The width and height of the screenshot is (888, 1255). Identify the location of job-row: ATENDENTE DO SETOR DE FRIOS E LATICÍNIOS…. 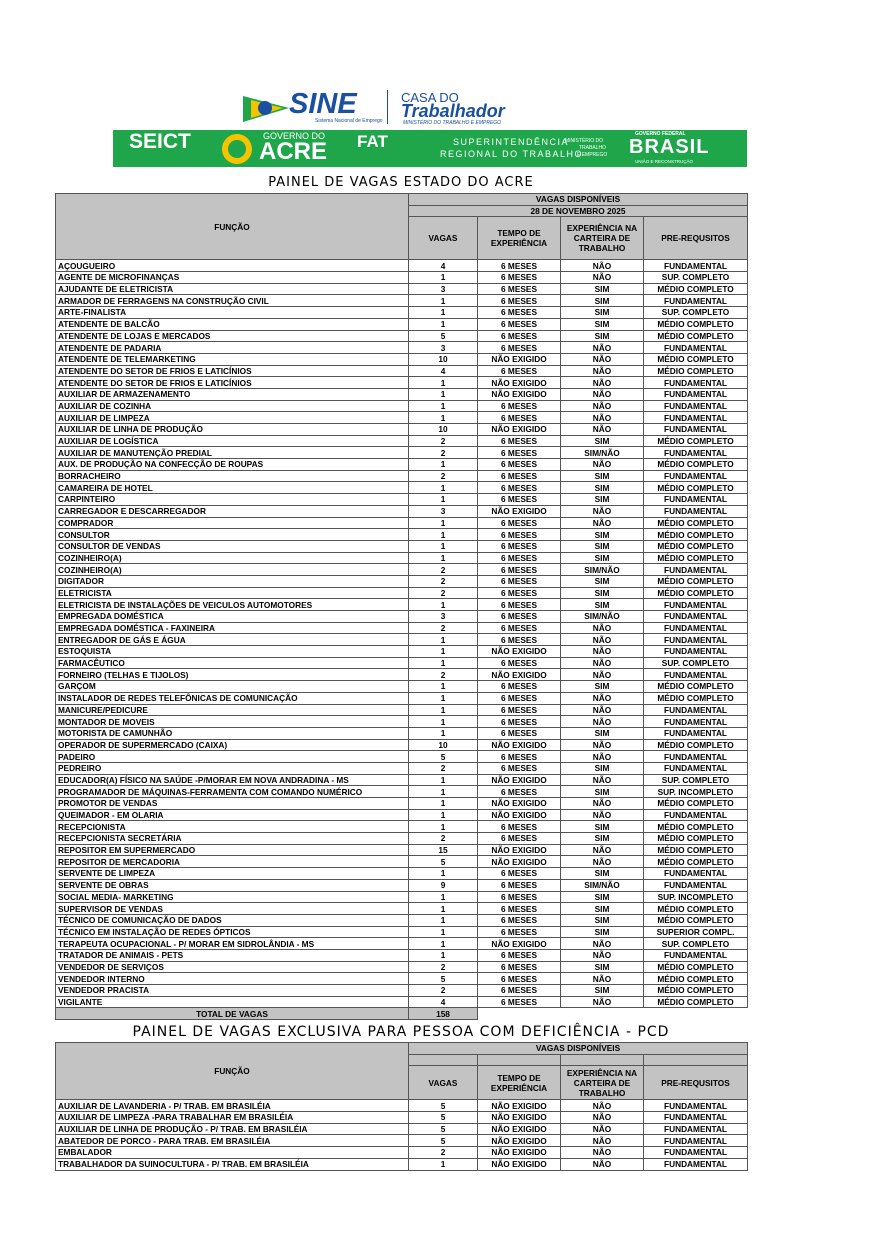
(402, 382).